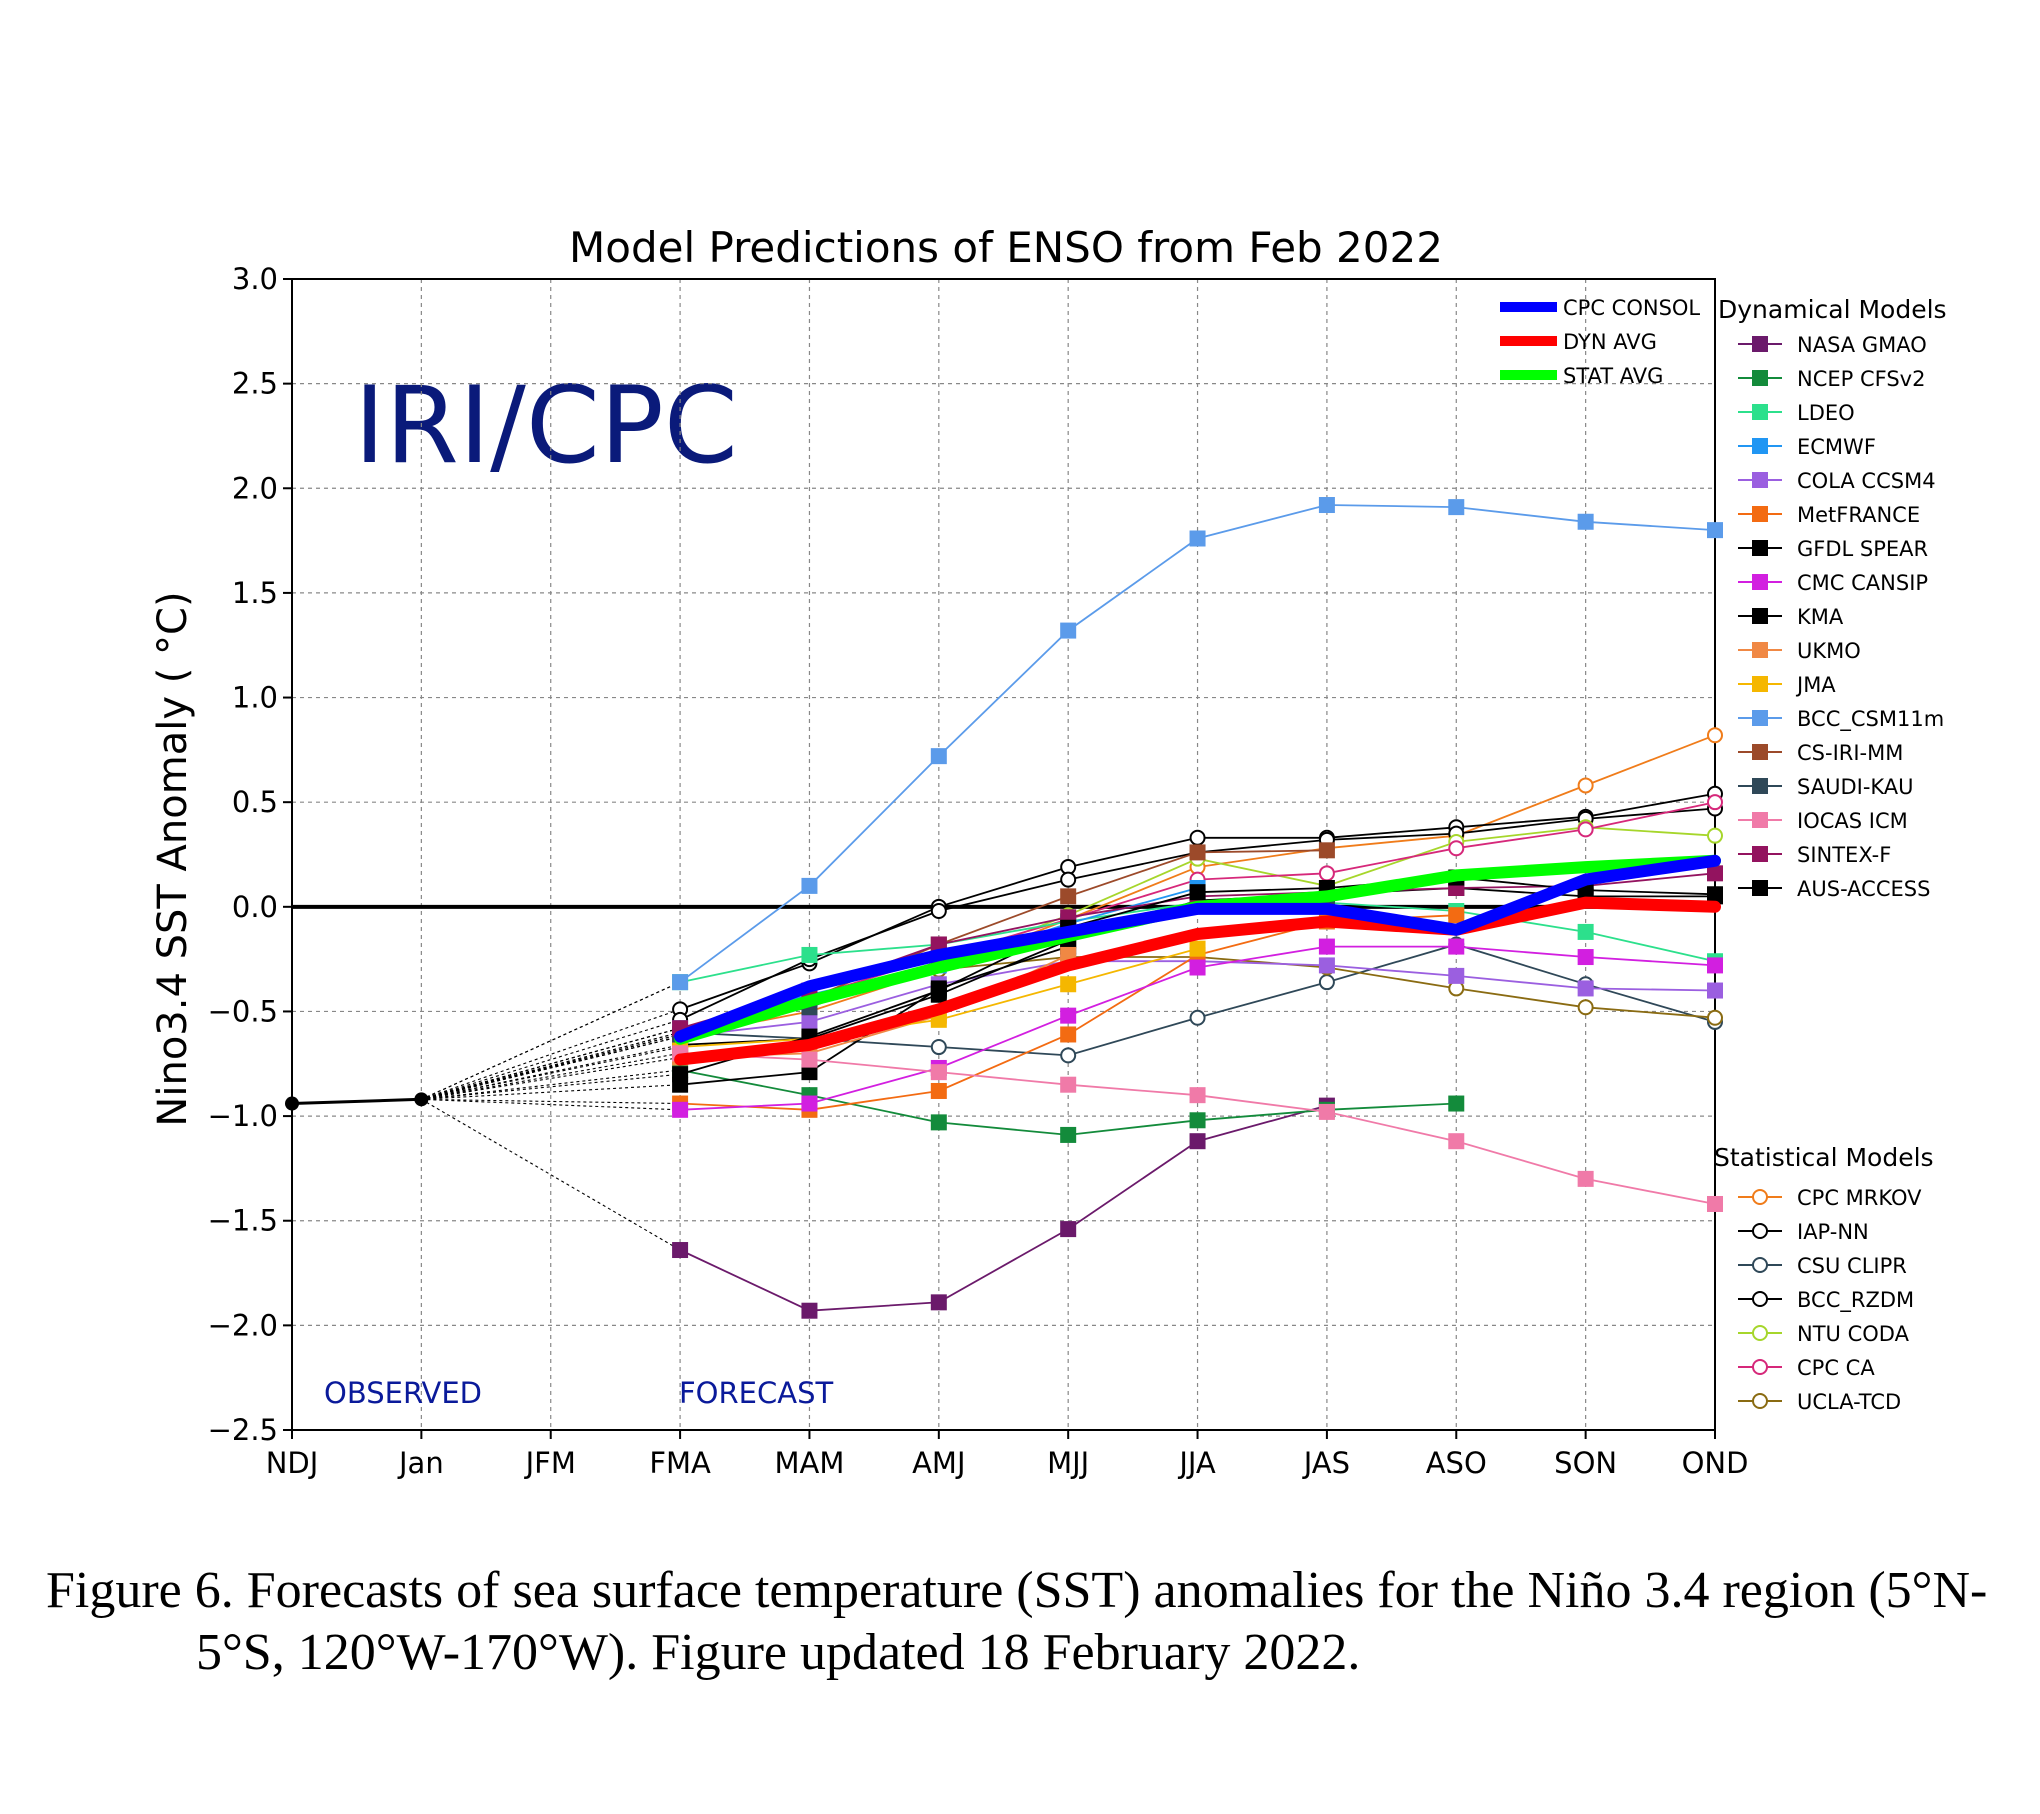 This screenshot has width=2040, height=1814. Describe the element at coordinates (756, 1393) in the screenshot. I see `forecast-label: FORECAST` at that location.